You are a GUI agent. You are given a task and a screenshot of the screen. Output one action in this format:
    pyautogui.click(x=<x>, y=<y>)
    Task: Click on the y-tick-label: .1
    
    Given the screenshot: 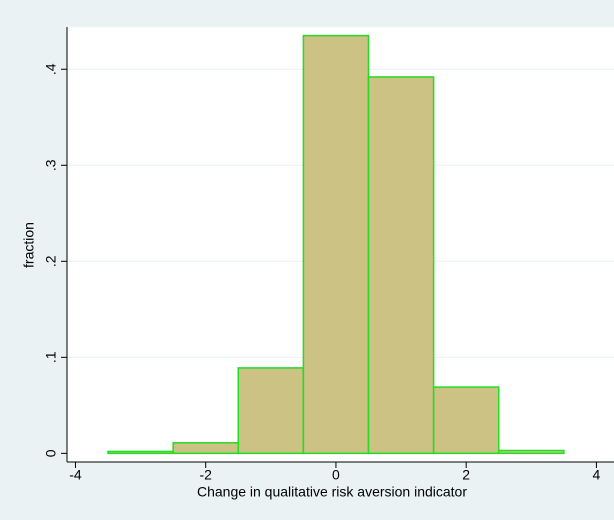 What is the action you would take?
    pyautogui.click(x=51, y=357)
    